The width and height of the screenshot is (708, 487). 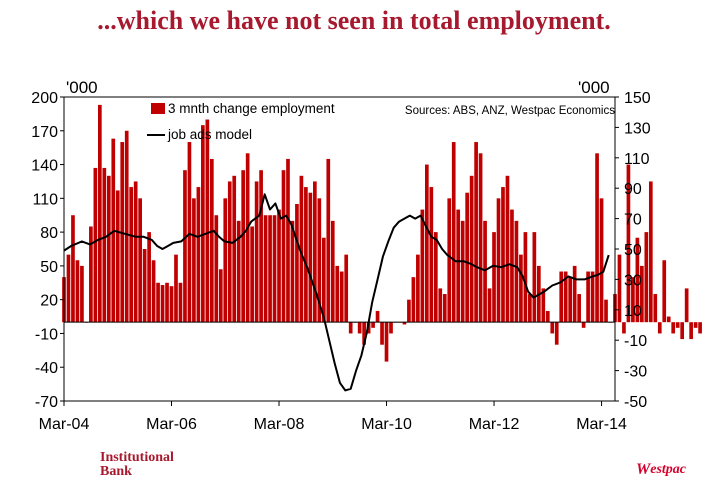 What do you see at coordinates (635, 372) in the screenshot?
I see `right-tick-label: -30` at bounding box center [635, 372].